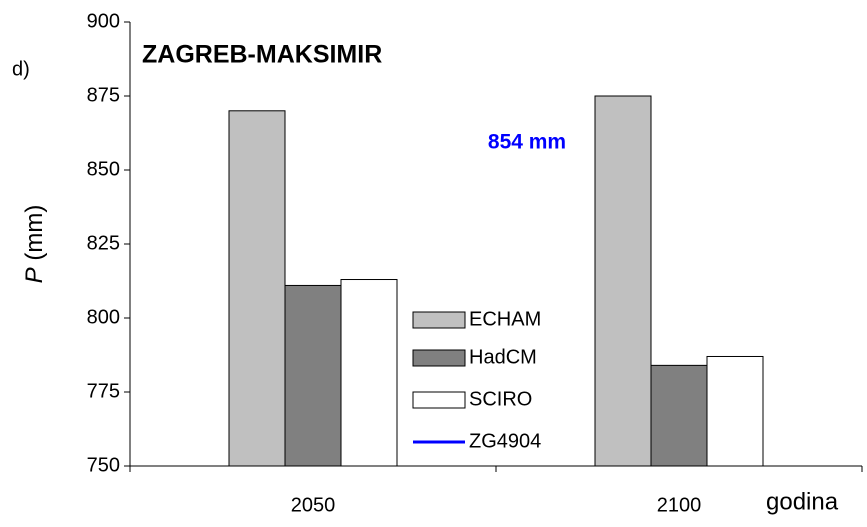 Image resolution: width=867 pixels, height=527 pixels. Describe the element at coordinates (500, 399) in the screenshot. I see `legend-label: SCIRO` at that location.